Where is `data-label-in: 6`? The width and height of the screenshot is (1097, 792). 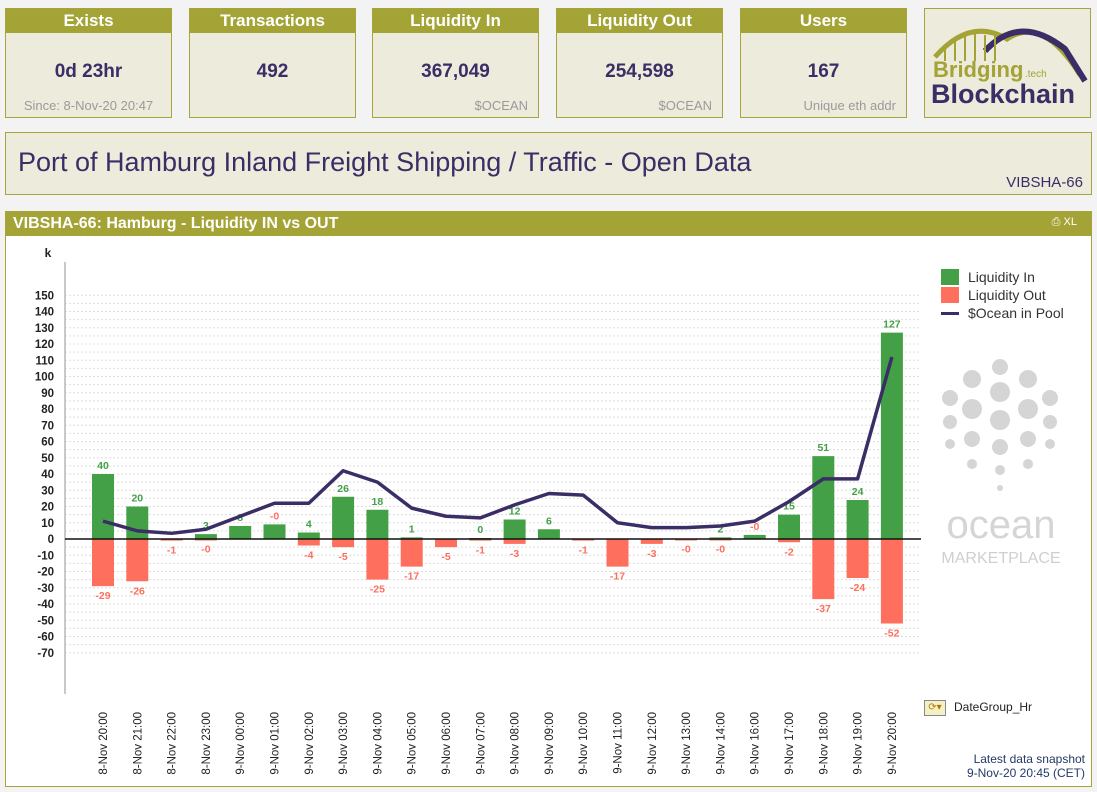 data-label-in: 6 is located at coordinates (549, 521).